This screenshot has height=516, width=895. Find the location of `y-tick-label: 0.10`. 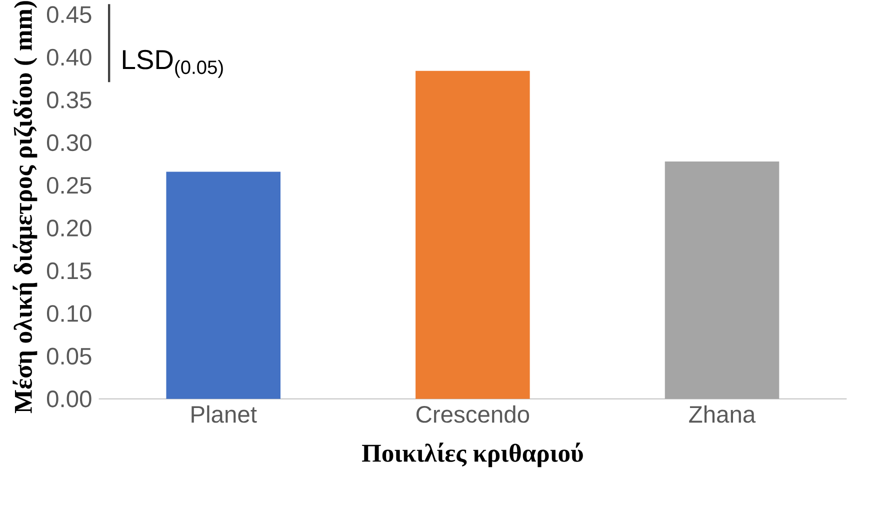

y-tick-label: 0.10 is located at coordinates (69, 313).